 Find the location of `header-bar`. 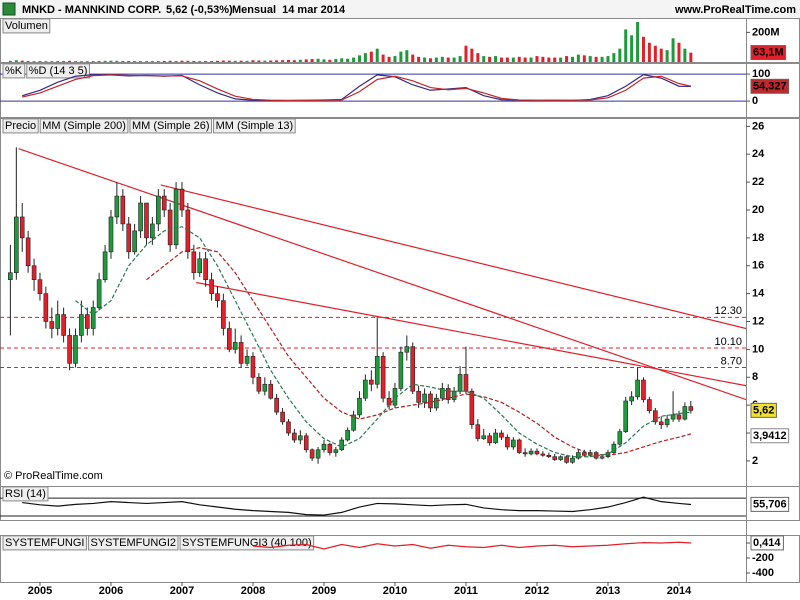

header-bar is located at coordinates (400, 9).